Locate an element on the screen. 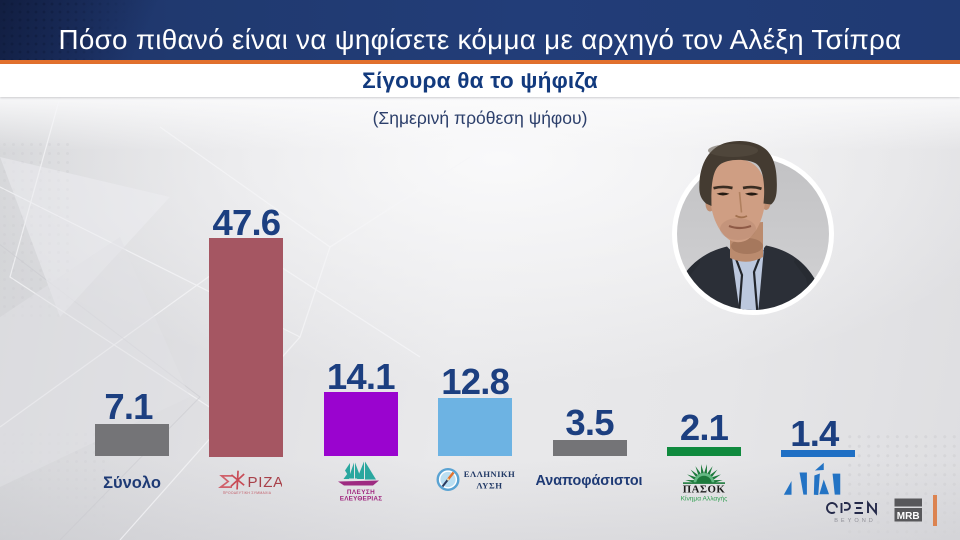  svg-text: ΠΡΟΟΔΕΥΤΙΚΗ ΣΥΜΜΑΧΙΑ is located at coordinates (247, 493).